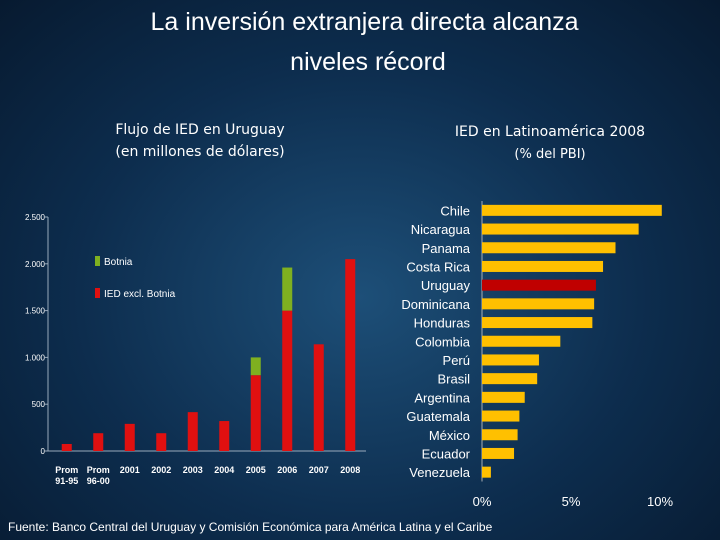 Image resolution: width=720 pixels, height=540 pixels. What do you see at coordinates (368, 22) in the screenshot?
I see `title-line: La inversión extranjera directa alcanza` at bounding box center [368, 22].